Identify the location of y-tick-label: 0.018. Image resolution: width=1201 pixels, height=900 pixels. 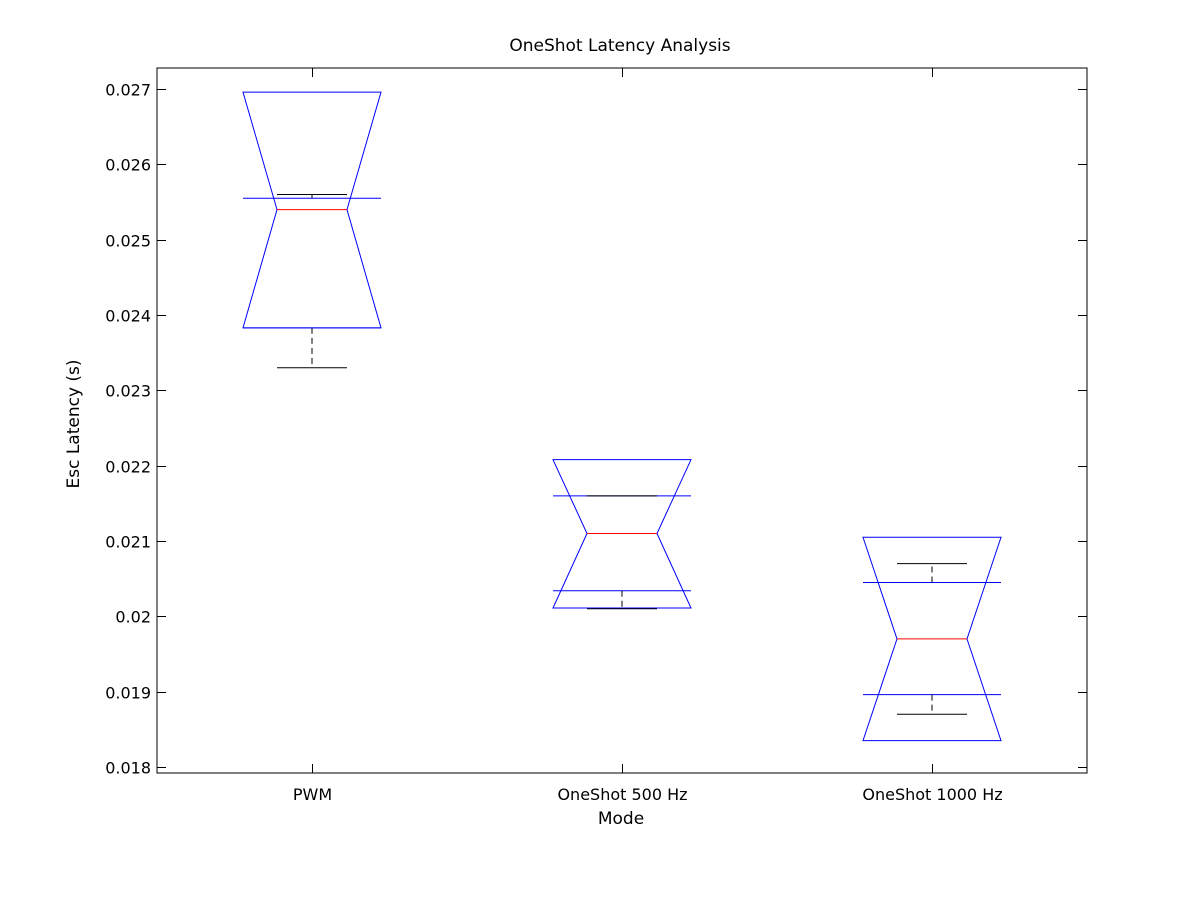
(128, 768).